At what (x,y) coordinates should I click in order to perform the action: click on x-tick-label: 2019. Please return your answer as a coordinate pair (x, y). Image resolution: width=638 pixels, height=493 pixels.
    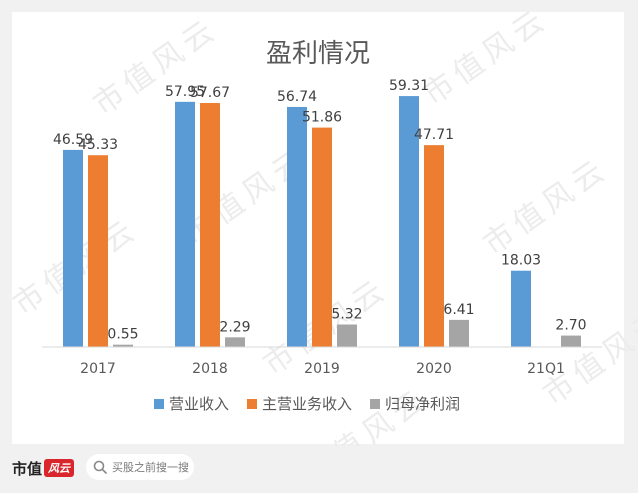
    Looking at the image, I should click on (322, 369).